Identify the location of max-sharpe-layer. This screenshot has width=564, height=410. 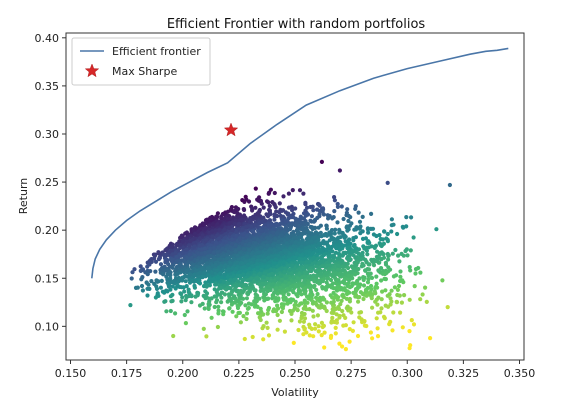
(231, 129).